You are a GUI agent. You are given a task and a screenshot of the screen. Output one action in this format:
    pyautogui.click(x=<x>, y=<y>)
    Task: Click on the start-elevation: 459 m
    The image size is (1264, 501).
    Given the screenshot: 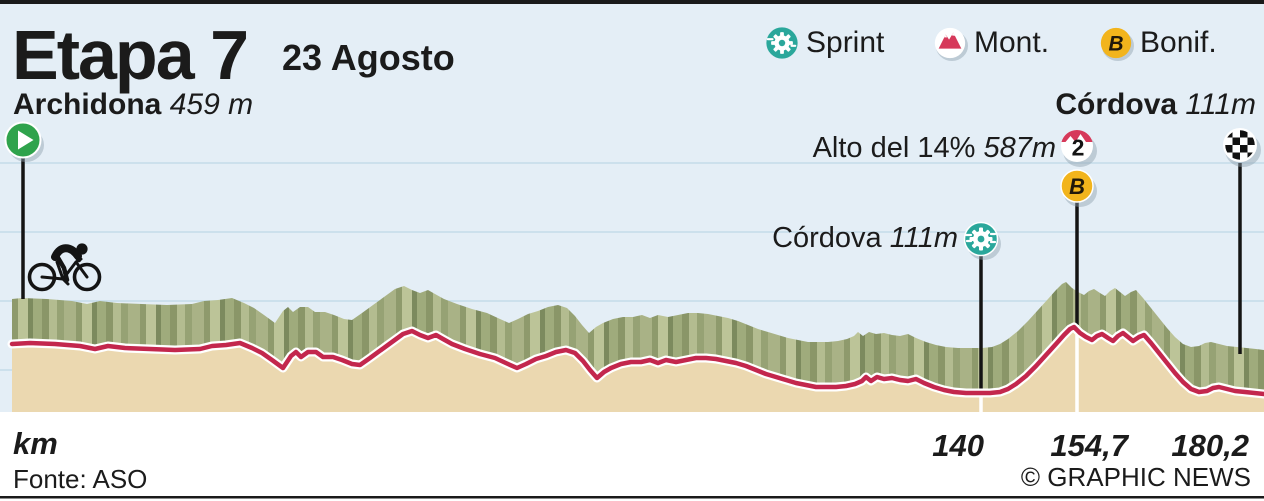 What is the action you would take?
    pyautogui.click(x=211, y=104)
    